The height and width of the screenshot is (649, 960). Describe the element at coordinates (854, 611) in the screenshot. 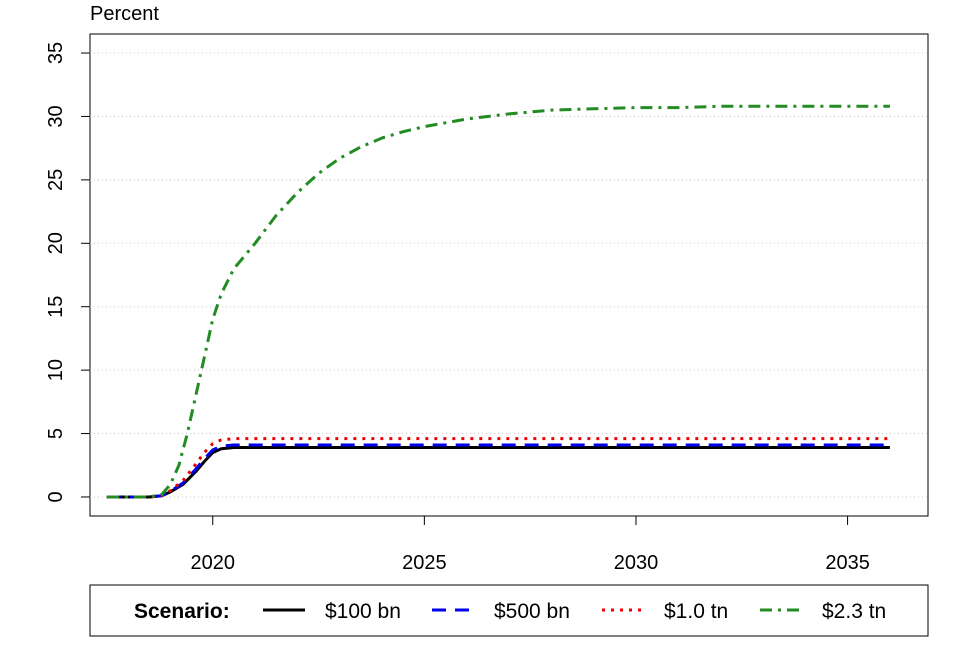

I see `legend-label-4: $2.3 tn` at that location.